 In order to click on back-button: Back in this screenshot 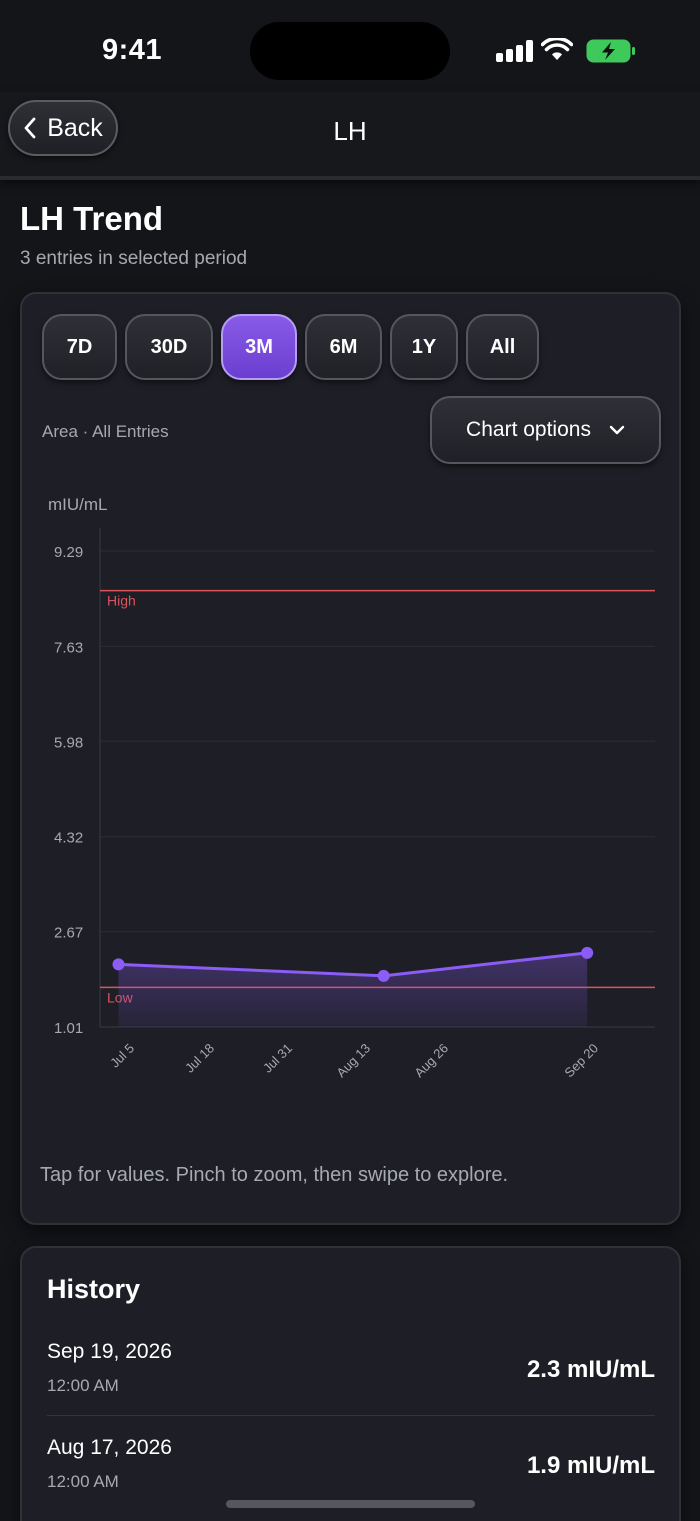, I will do `click(63, 128)`.